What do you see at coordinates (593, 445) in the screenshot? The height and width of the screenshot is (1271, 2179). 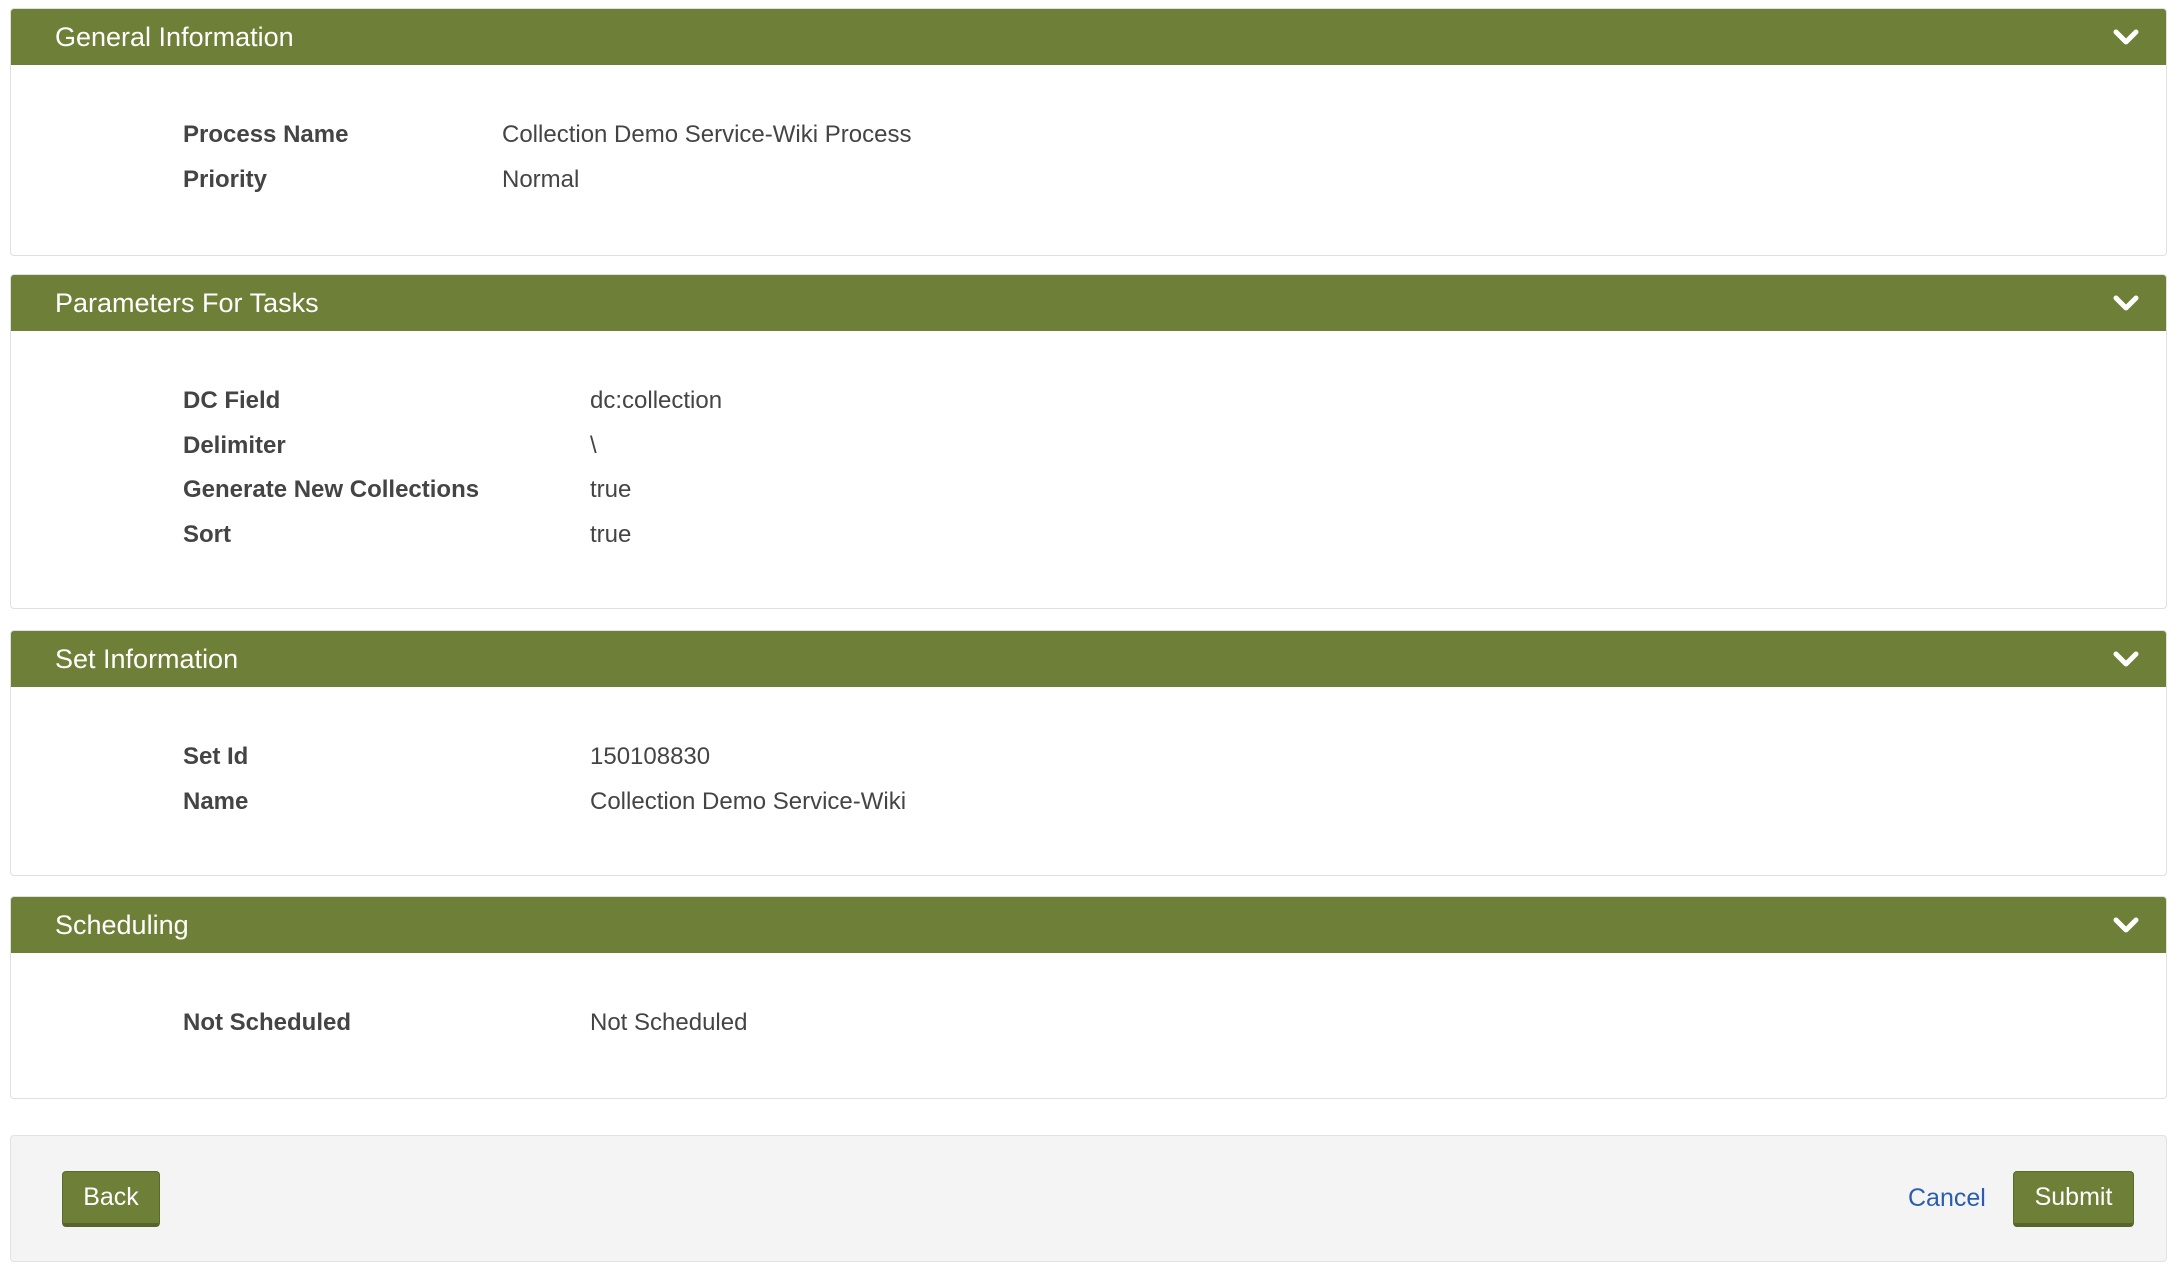 I see `field-value: \` at bounding box center [593, 445].